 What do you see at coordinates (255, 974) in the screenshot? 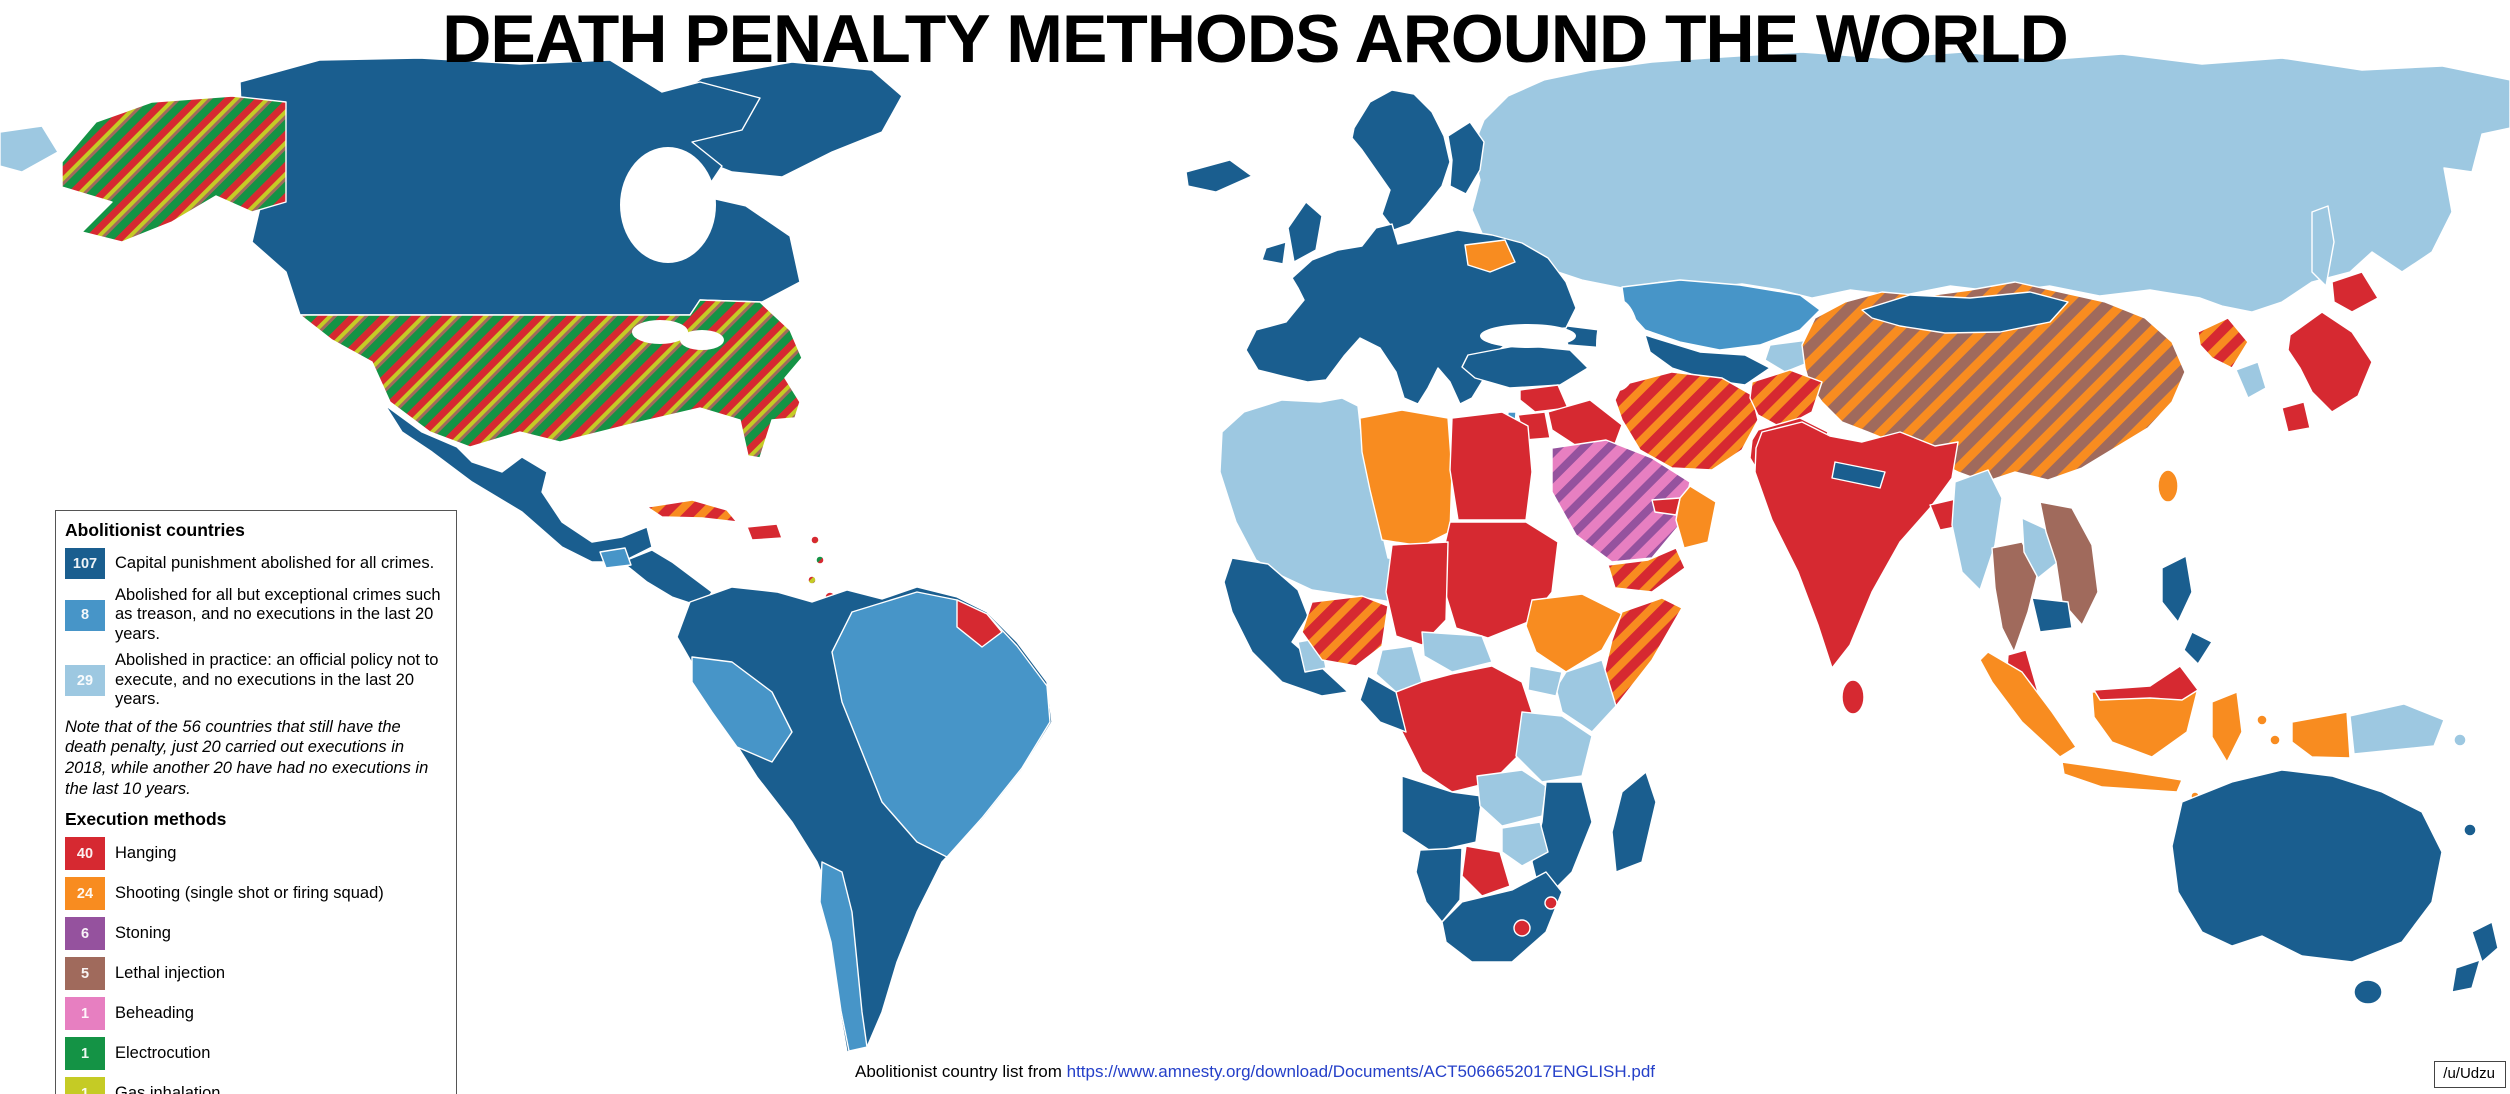
I see `legend-row-lethal-injection: 5 Lethal injection` at bounding box center [255, 974].